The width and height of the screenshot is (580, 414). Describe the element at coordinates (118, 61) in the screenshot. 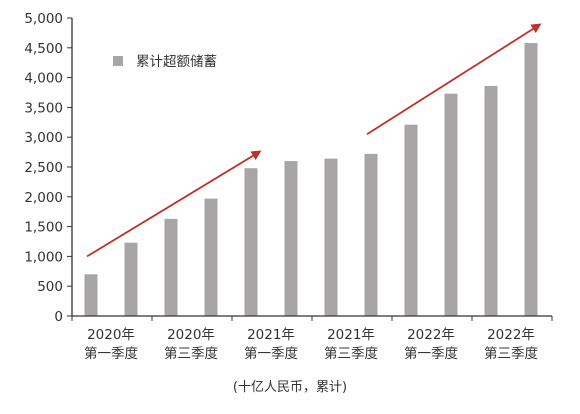

I see `legend-swatch` at that location.